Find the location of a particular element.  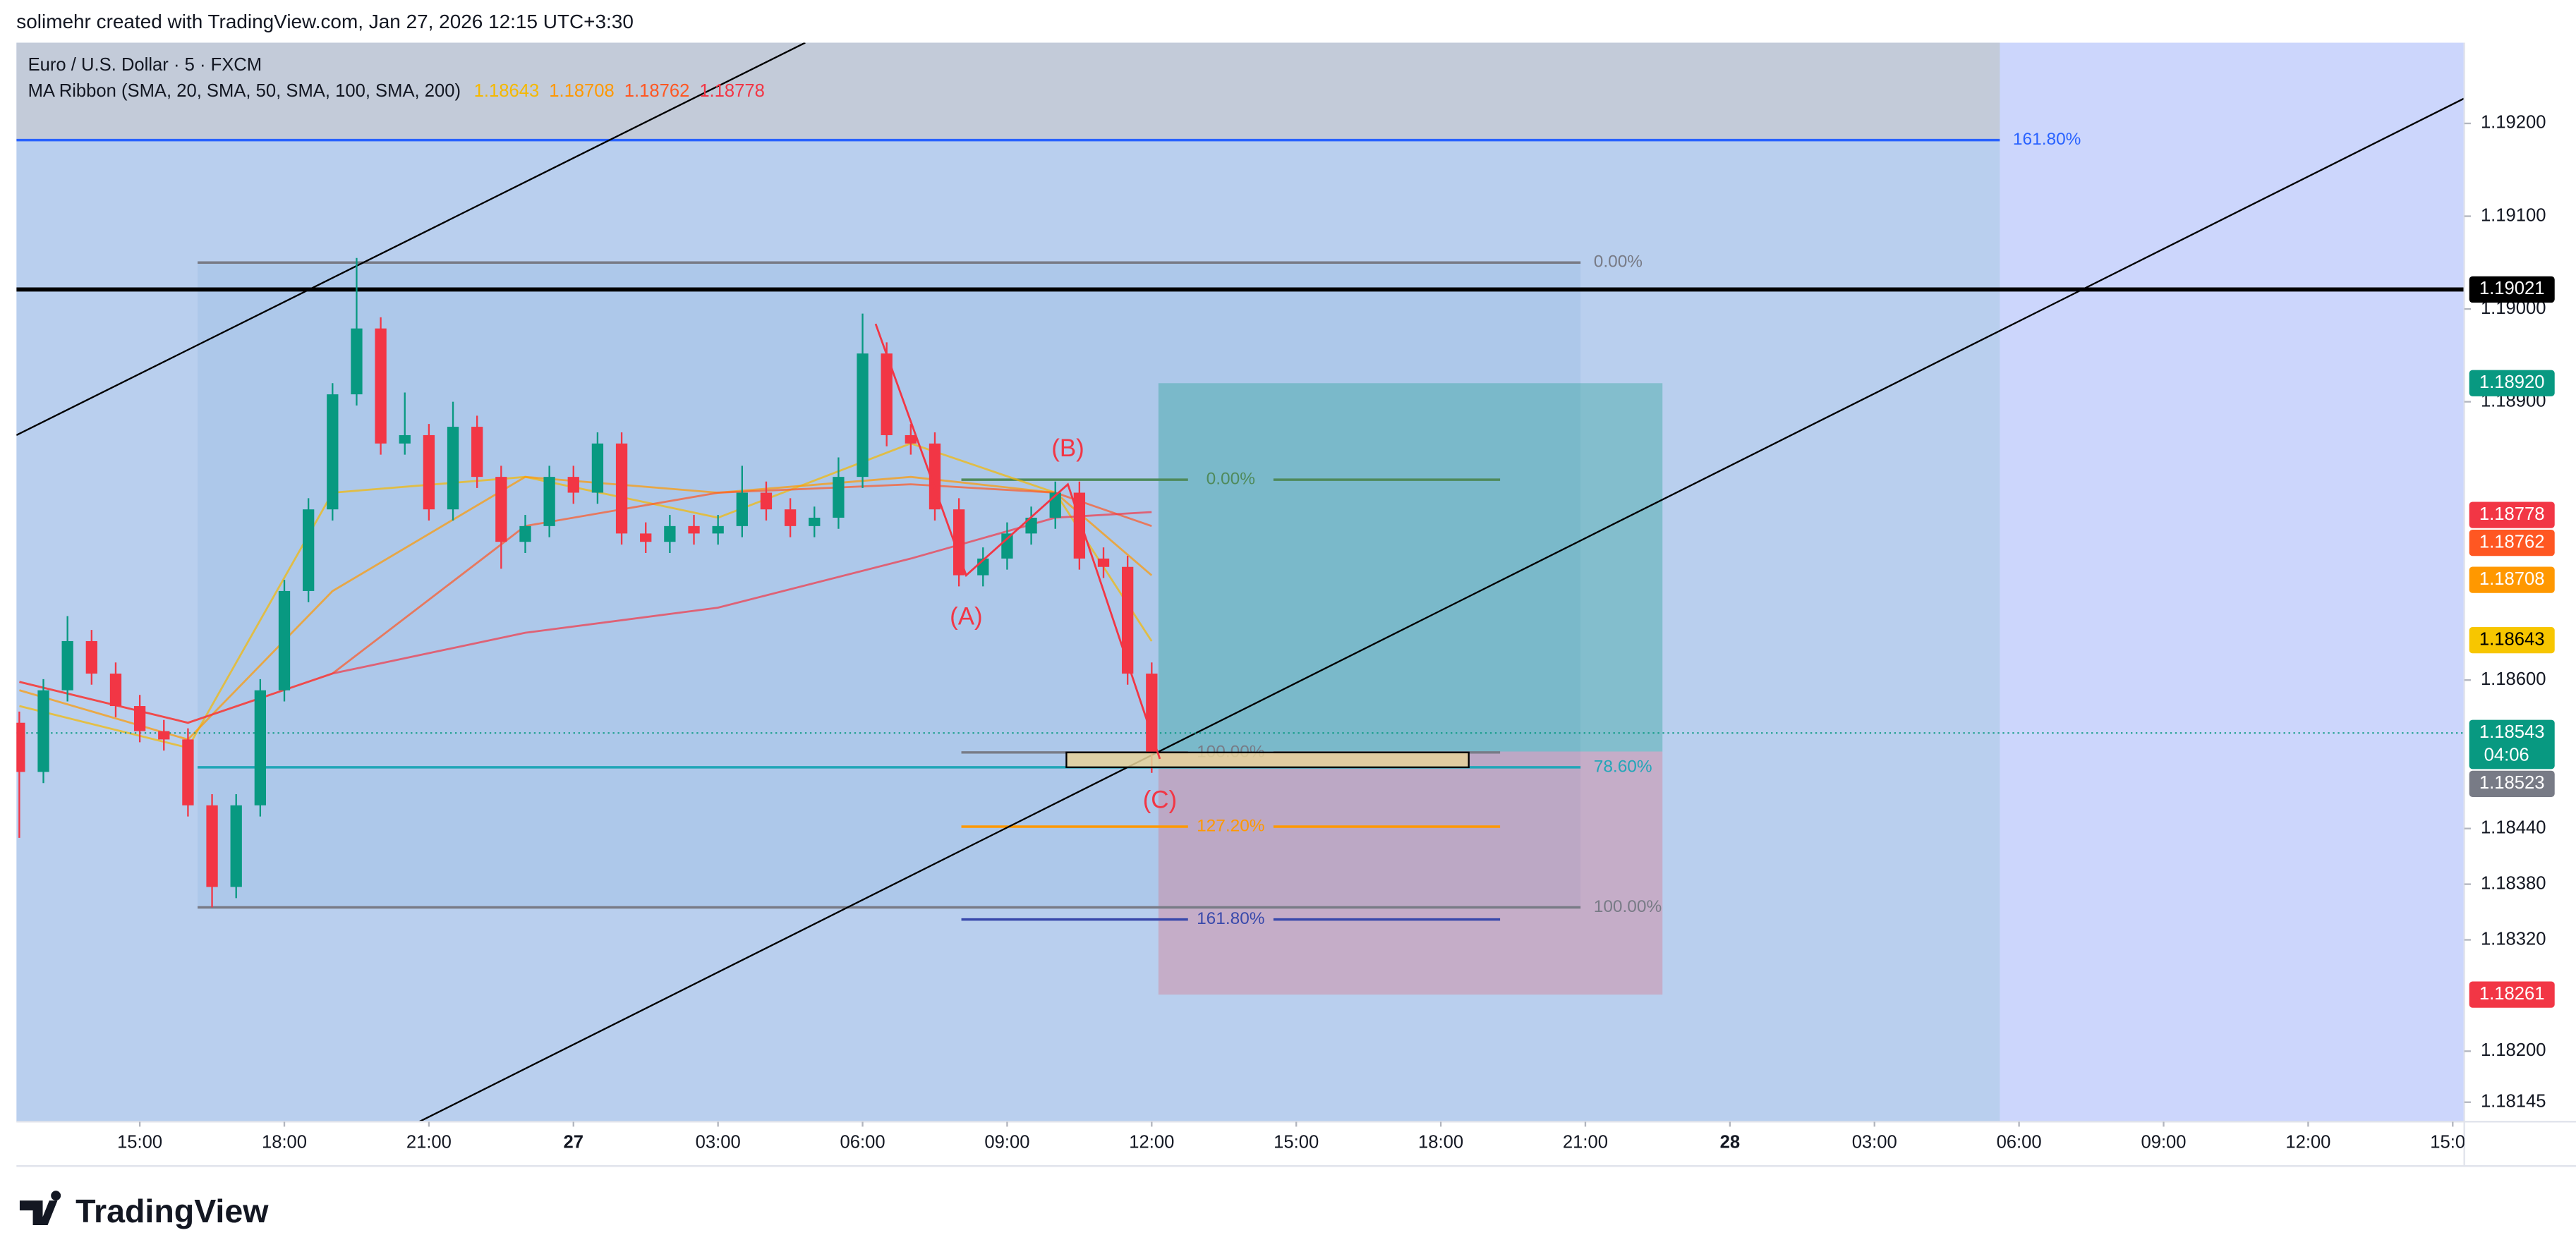

trend-line is located at coordinates (411, 239).